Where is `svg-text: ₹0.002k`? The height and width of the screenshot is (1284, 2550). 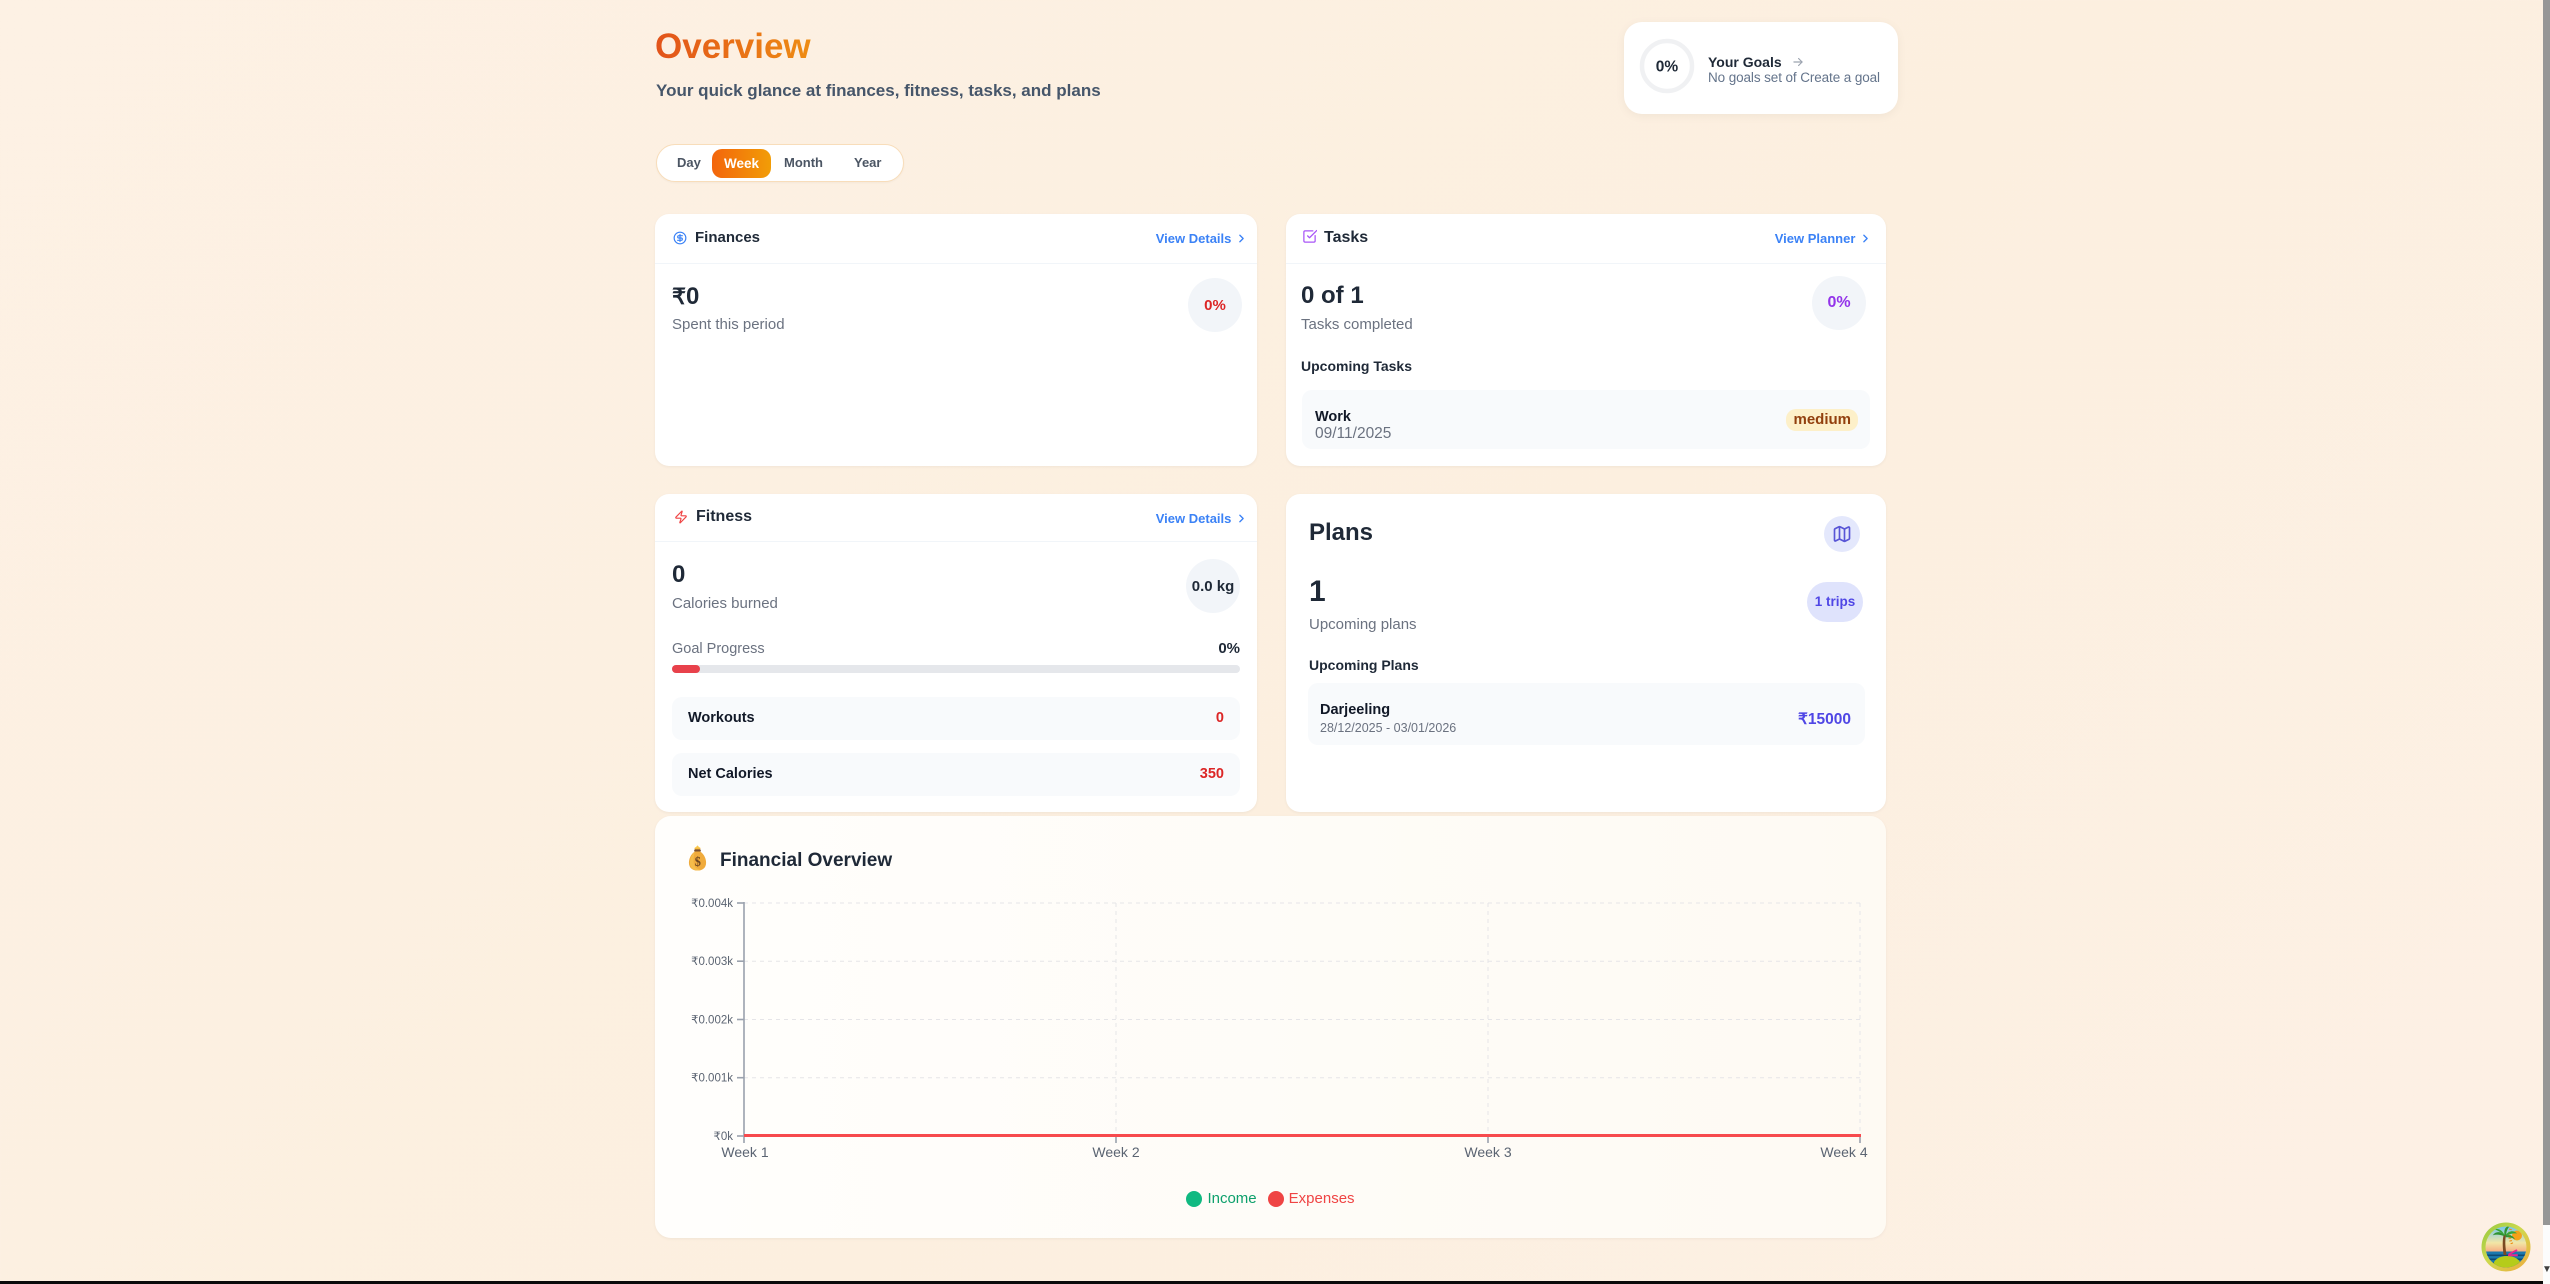 svg-text: ₹0.002k is located at coordinates (712, 1021).